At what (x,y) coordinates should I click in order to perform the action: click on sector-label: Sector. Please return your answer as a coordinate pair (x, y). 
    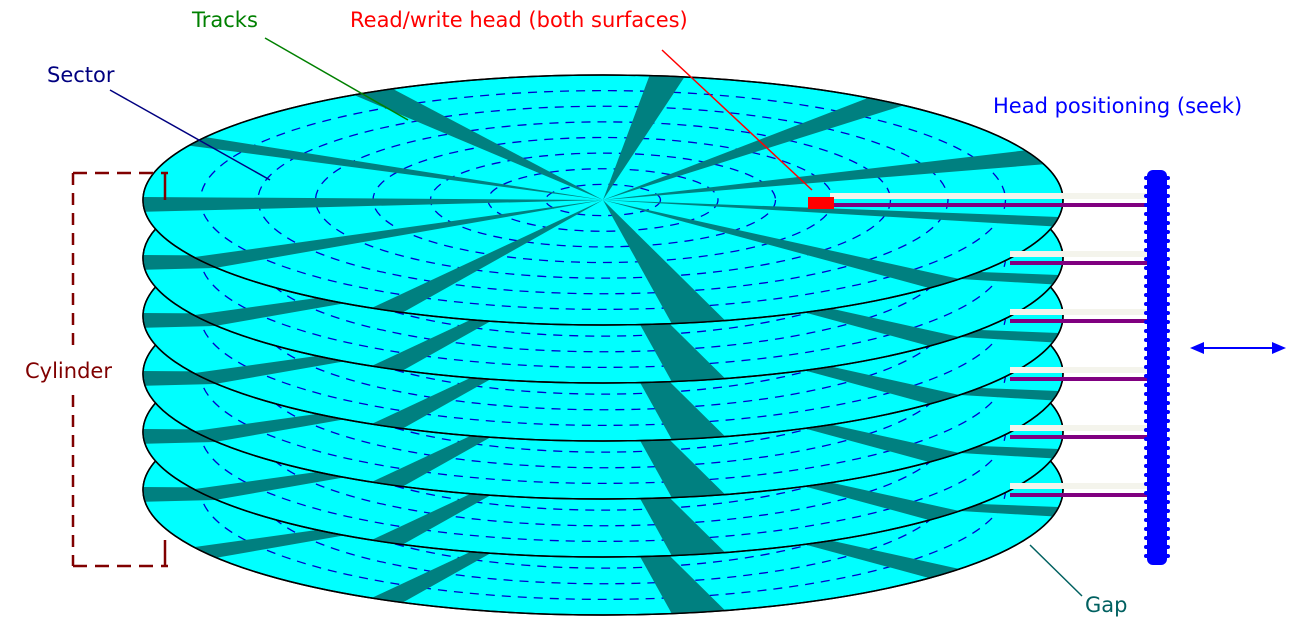
    Looking at the image, I should click on (81, 75).